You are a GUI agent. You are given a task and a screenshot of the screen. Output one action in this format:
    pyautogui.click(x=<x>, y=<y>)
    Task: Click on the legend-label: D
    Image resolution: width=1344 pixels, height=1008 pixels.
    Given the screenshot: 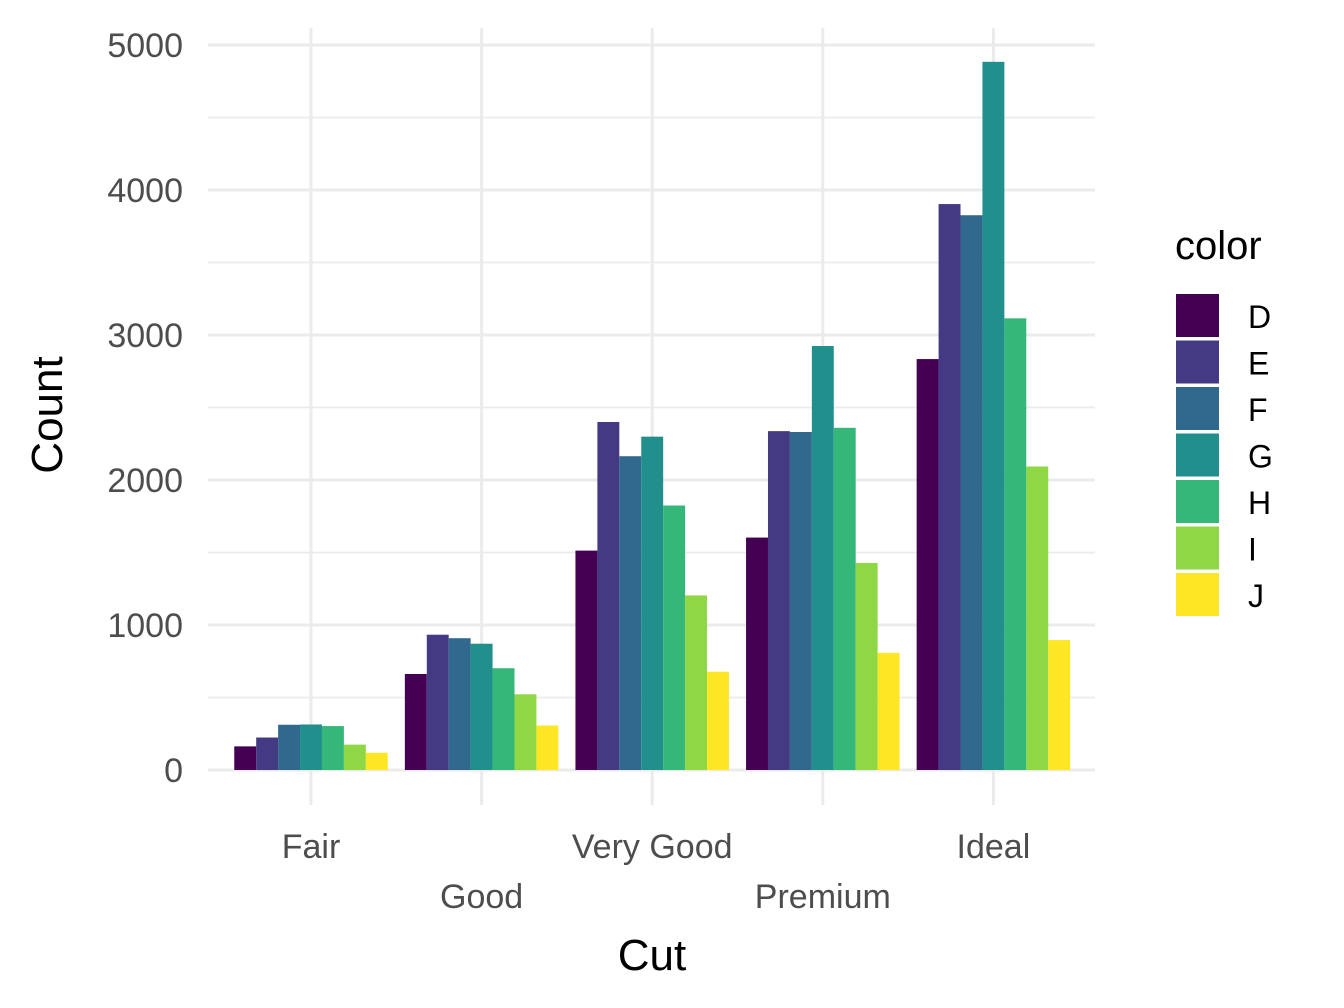 What is the action you would take?
    pyautogui.click(x=1259, y=317)
    